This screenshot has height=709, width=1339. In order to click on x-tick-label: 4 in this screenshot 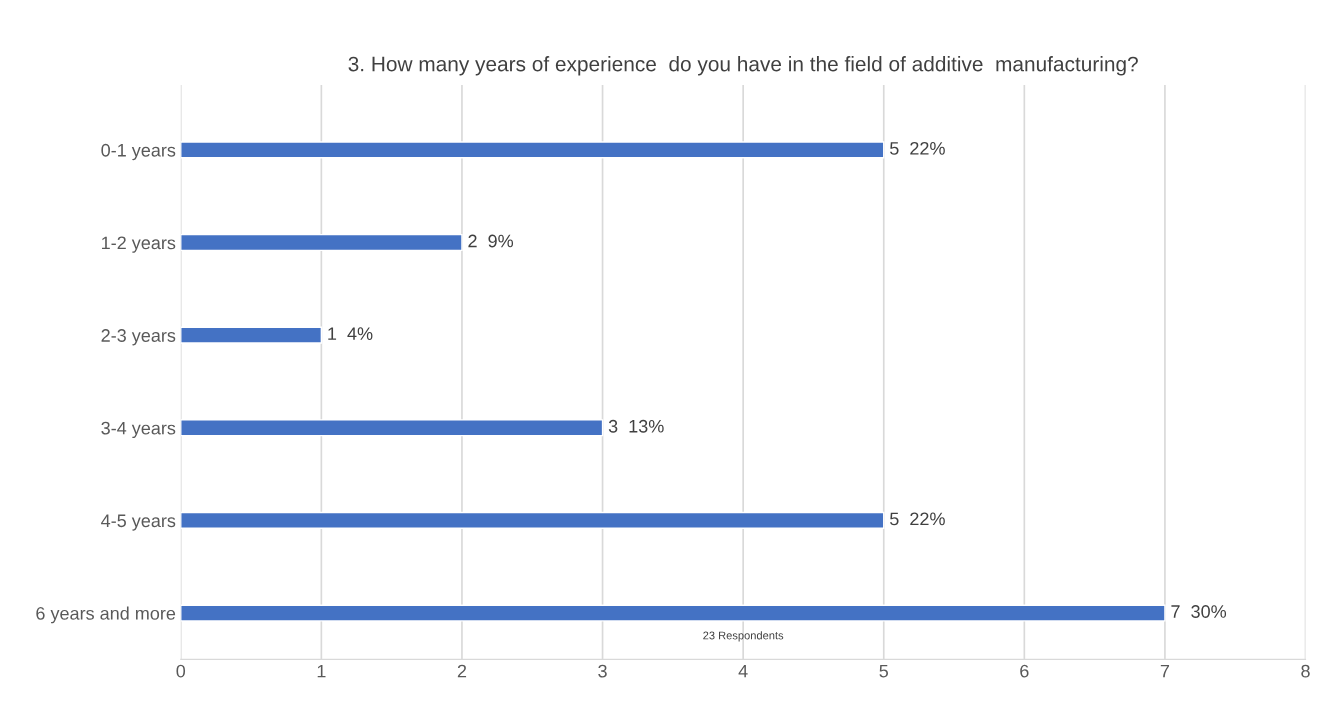, I will do `click(743, 671)`.